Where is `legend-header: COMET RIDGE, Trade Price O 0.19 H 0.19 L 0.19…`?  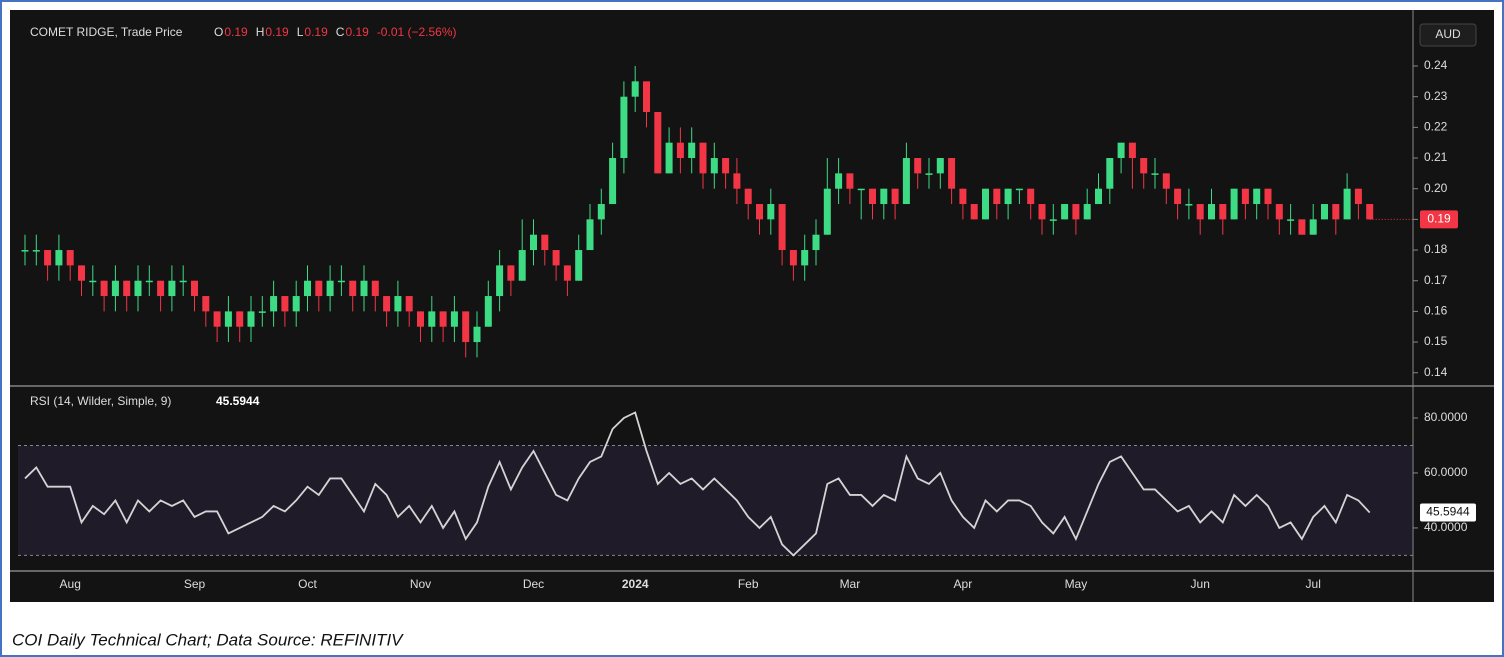
legend-header: COMET RIDGE, Trade Price O 0.19 H 0.19 L 0.19… is located at coordinates (243, 32).